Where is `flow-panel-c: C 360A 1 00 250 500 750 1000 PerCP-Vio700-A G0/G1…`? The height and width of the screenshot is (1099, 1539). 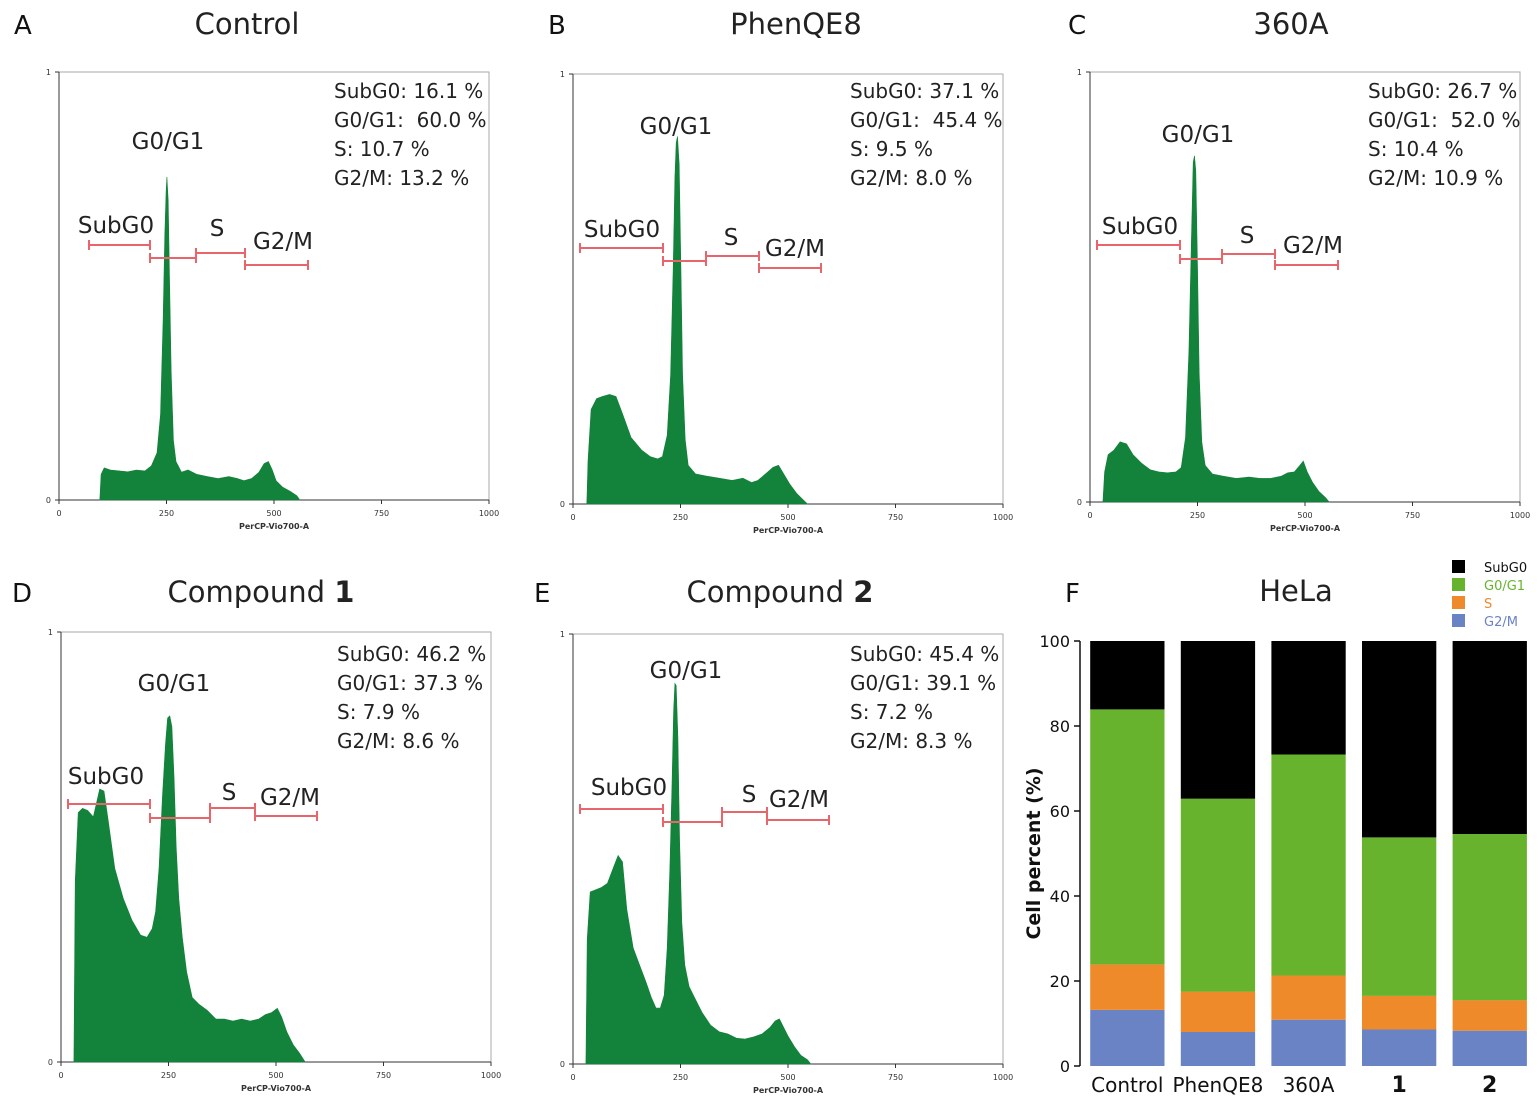 flow-panel-c: C 360A 1 00 250 500 750 1000 PerCP-Vio700-A G0/G1… is located at coordinates (1299, 270).